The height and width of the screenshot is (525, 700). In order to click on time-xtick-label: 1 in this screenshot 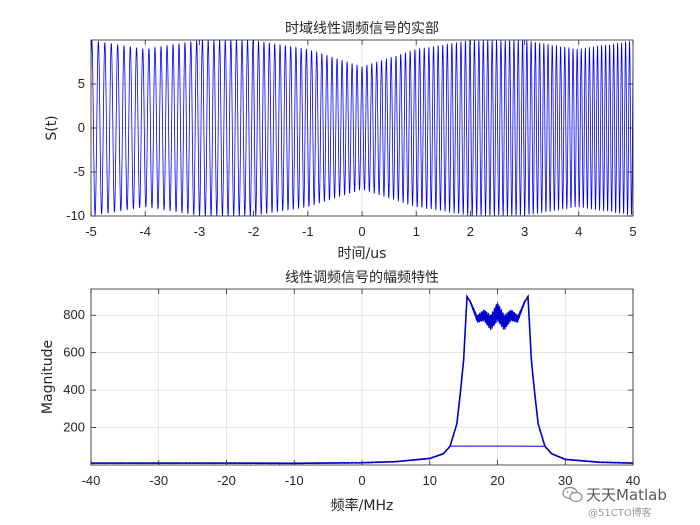, I will do `click(416, 231)`.